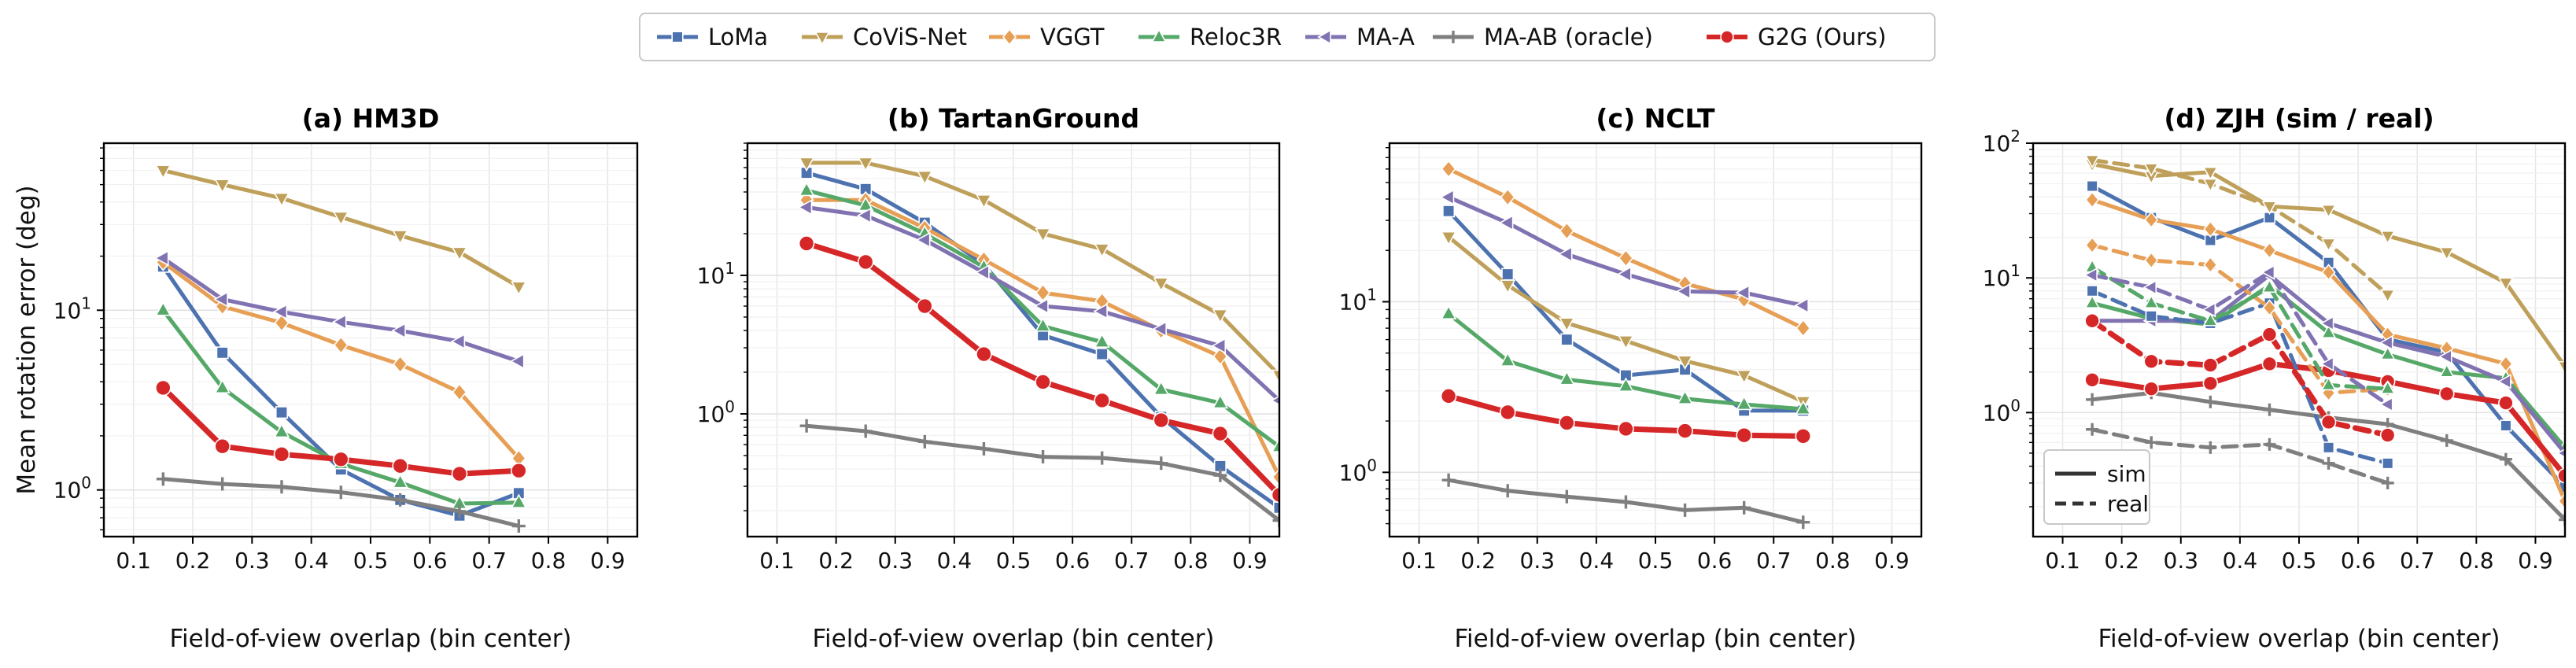 The image size is (2576, 668). Describe the element at coordinates (341, 360) in the screenshot. I see `series-line-vggt` at that location.